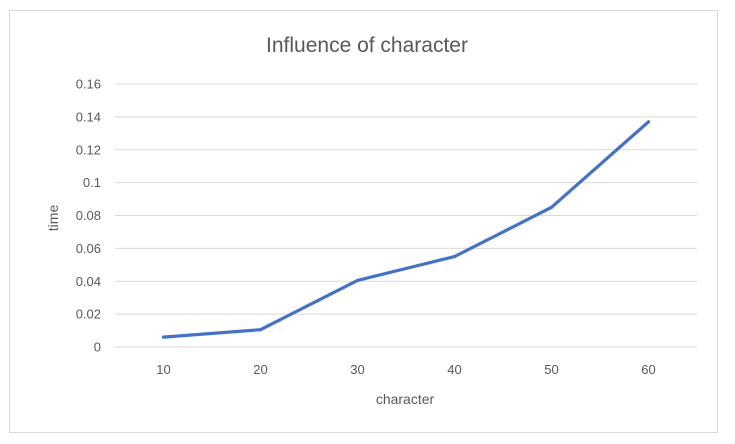 The height and width of the screenshot is (444, 735). I want to click on x-tick-label: 40, so click(454, 369).